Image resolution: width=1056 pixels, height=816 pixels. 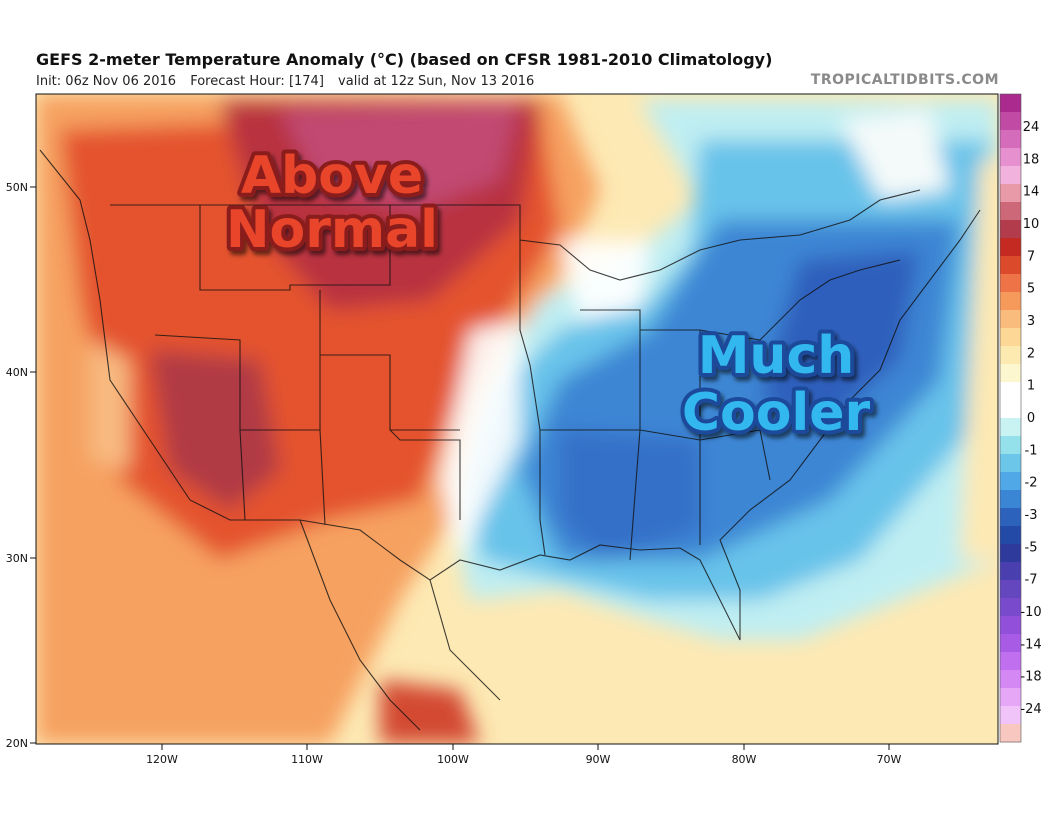 I want to click on forecast-hour: Forecast Hour: [174], so click(x=257, y=81).